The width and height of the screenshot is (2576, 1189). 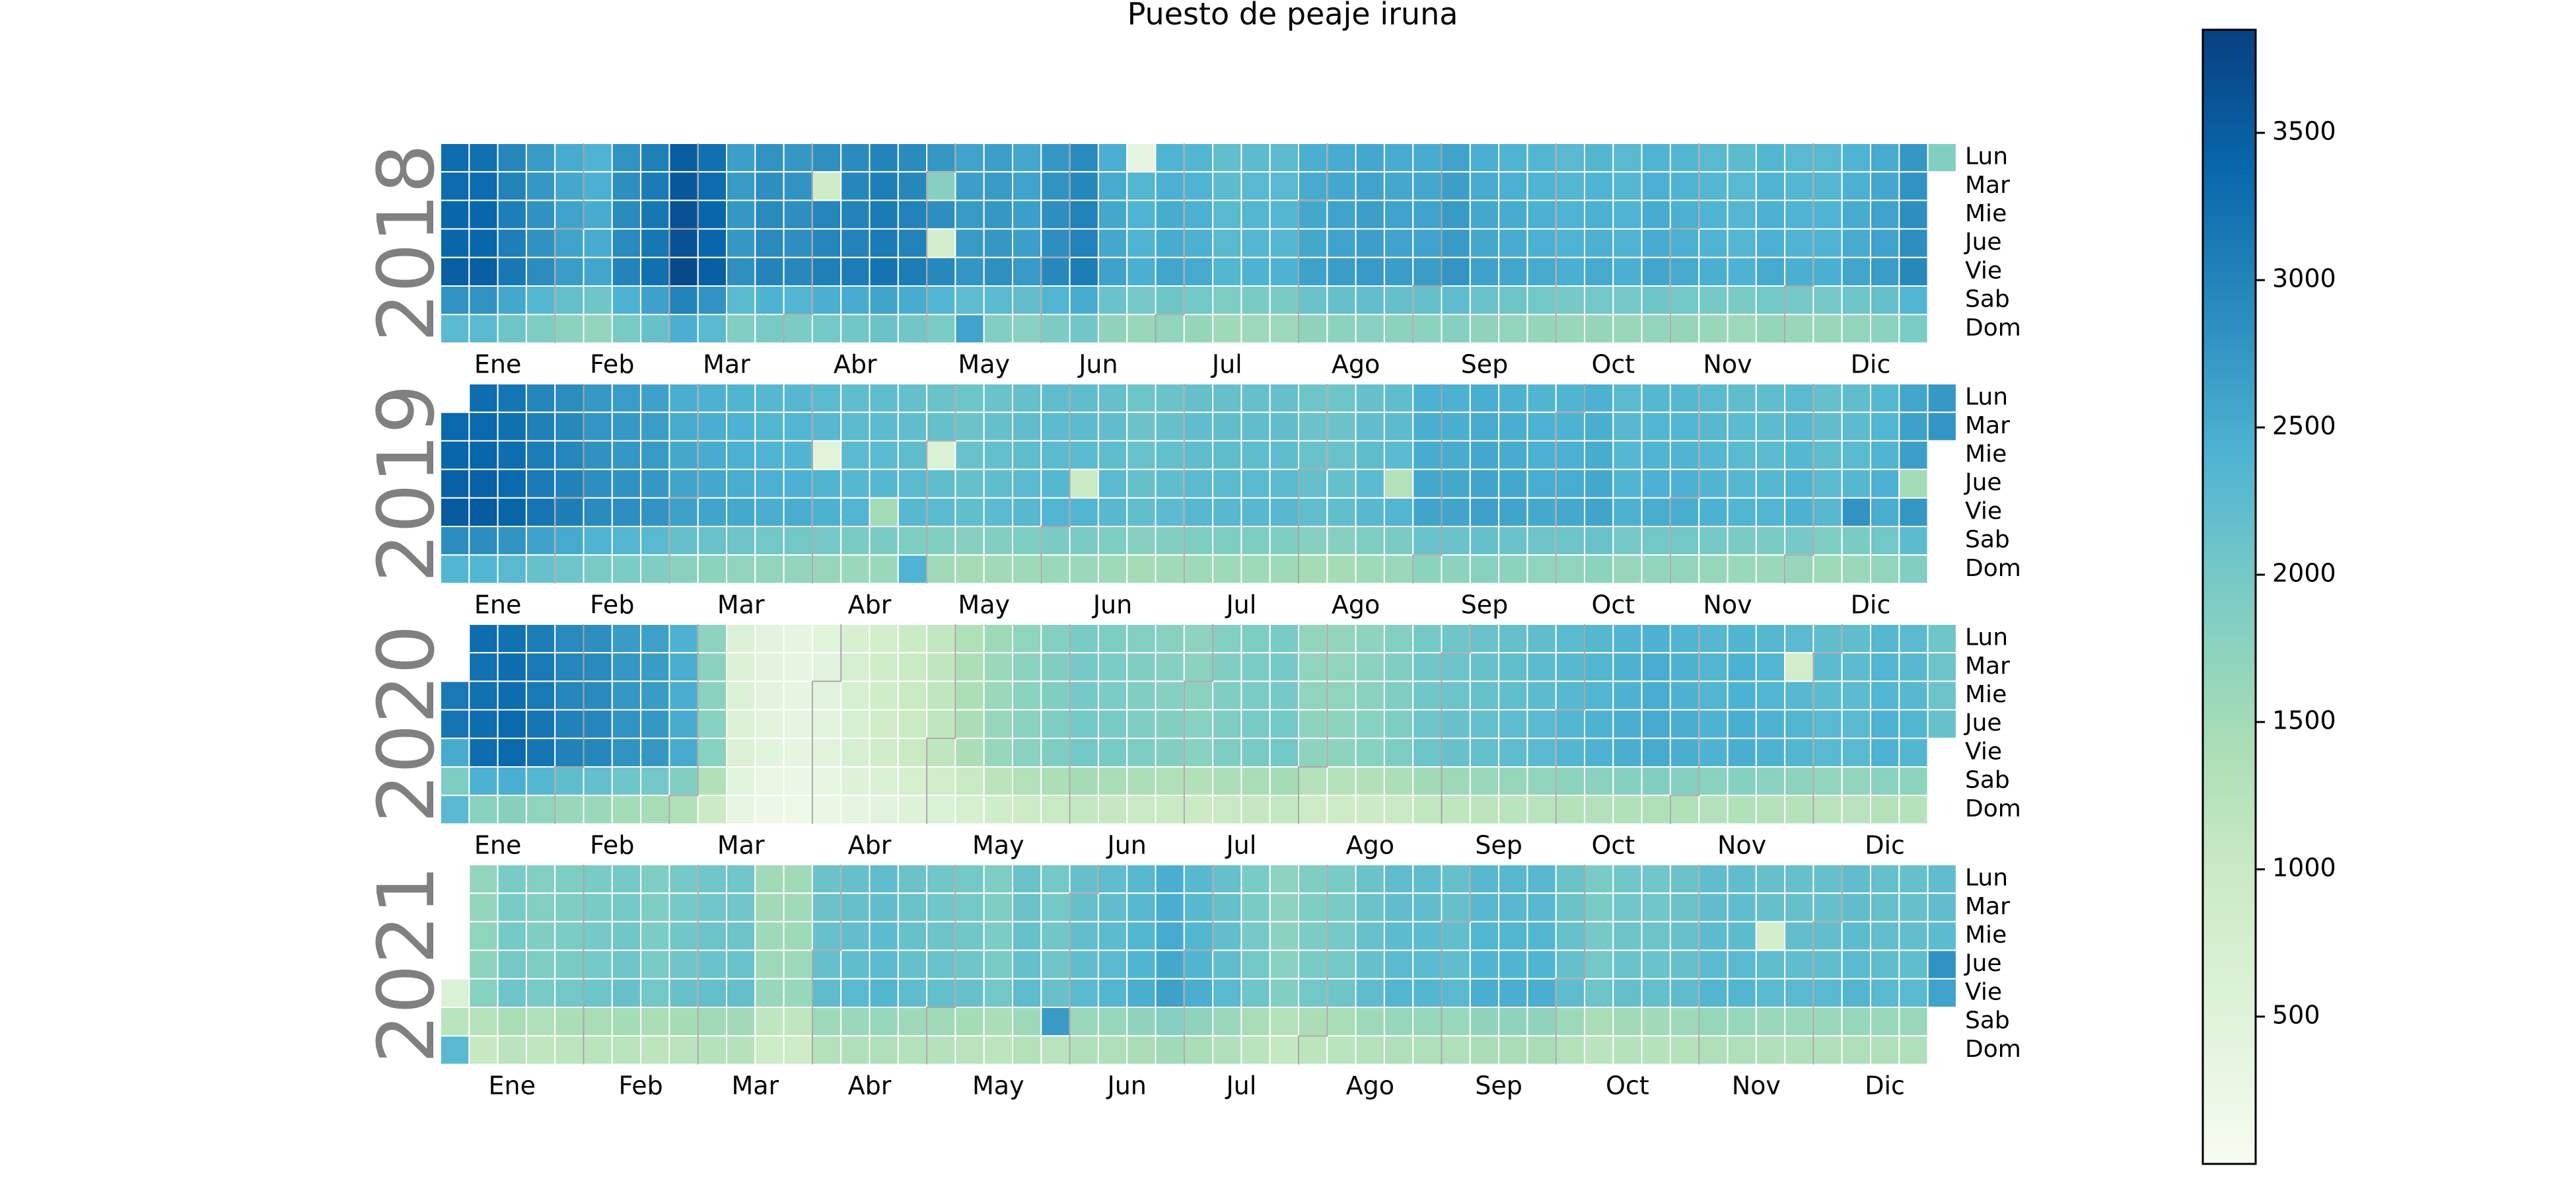 I want to click on month-label: Ene, so click(x=512, y=1085).